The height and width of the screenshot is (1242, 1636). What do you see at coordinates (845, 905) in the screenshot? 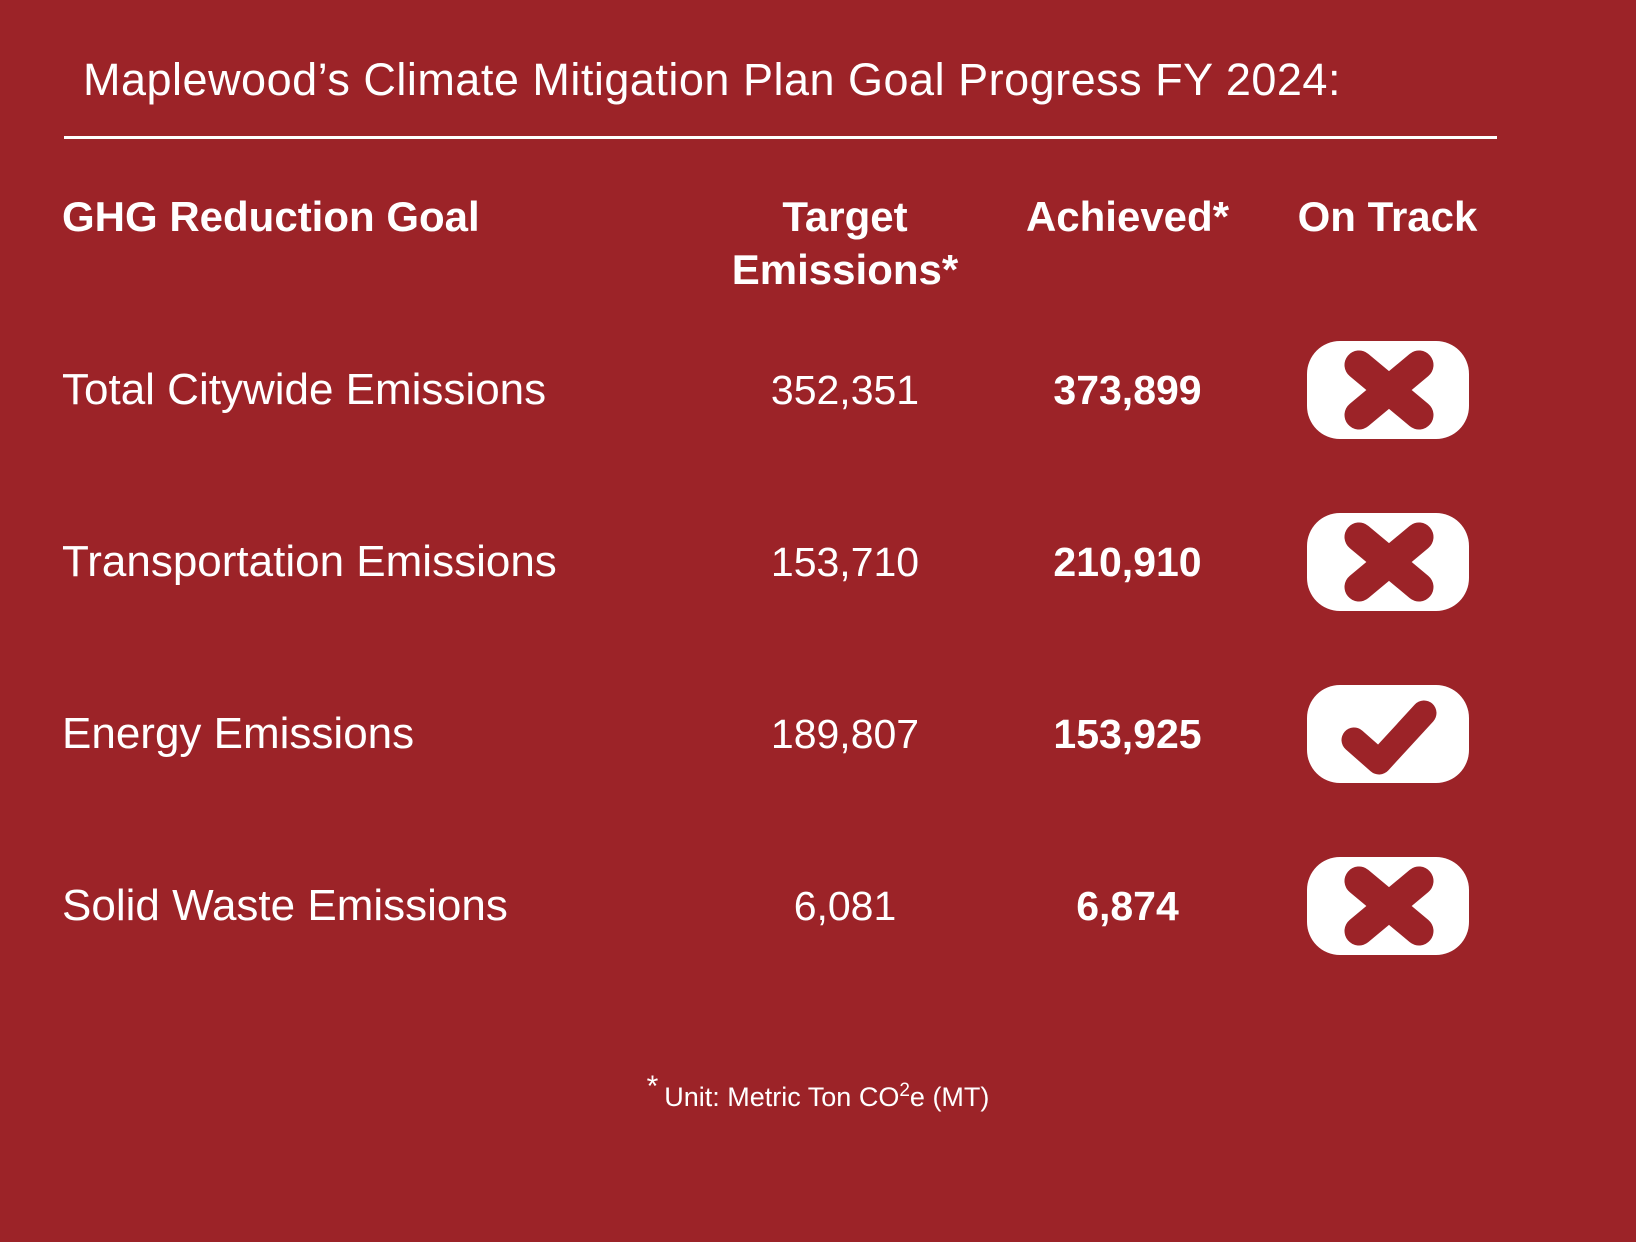
I see `target-value: 6,081` at bounding box center [845, 905].